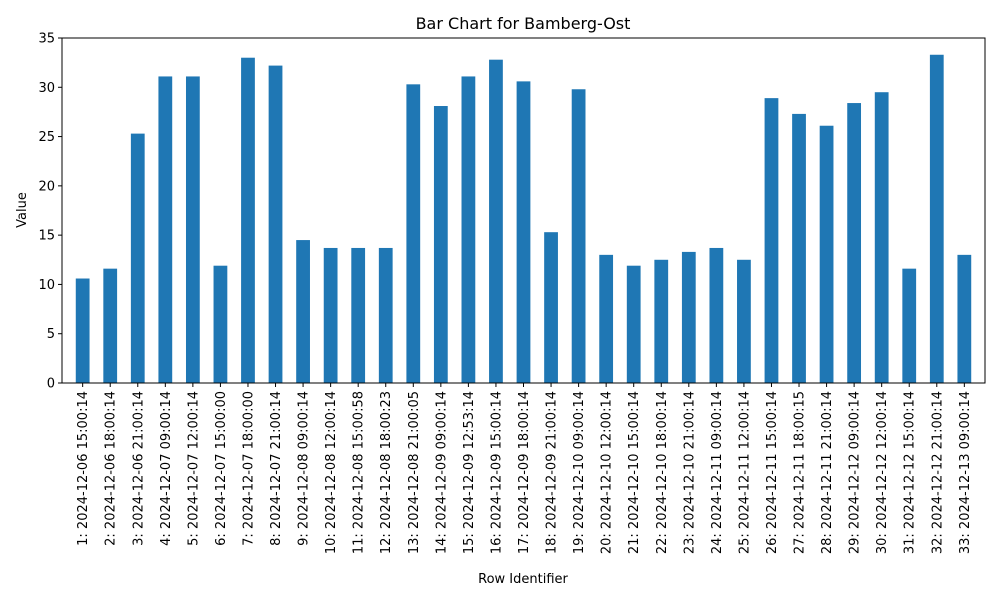 Image resolution: width=1000 pixels, height=600 pixels. What do you see at coordinates (276, 468) in the screenshot?
I see `x-tick-label: 8: 2024-12-07 21:00:14` at bounding box center [276, 468].